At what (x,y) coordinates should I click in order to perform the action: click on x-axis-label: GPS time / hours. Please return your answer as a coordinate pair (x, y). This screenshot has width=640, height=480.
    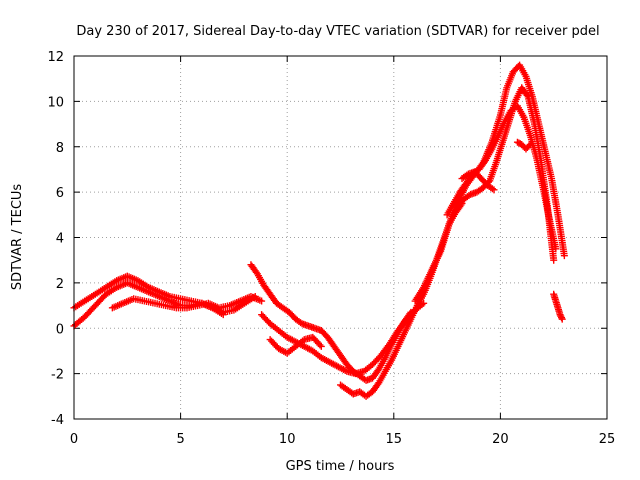
    Looking at the image, I should click on (340, 466).